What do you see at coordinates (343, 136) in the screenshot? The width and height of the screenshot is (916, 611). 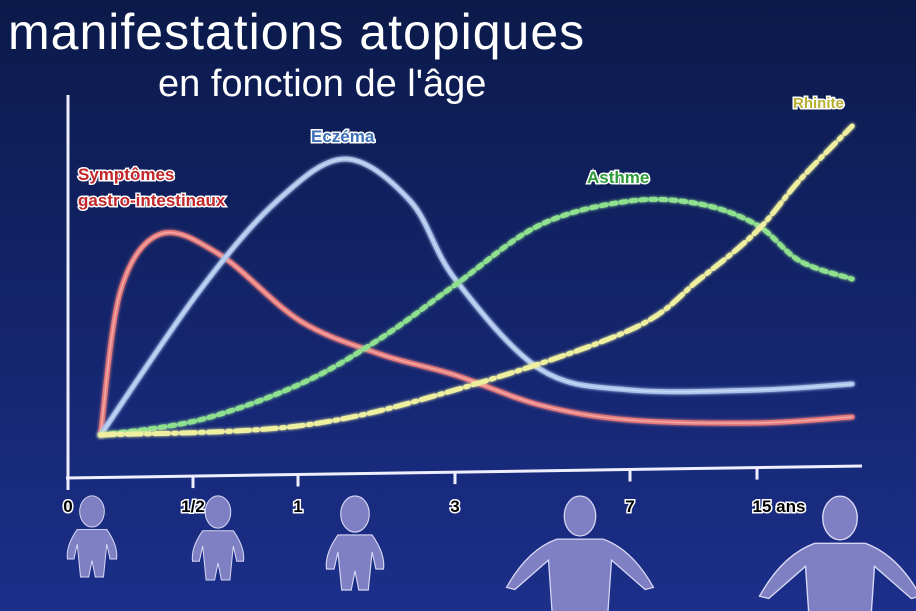 I see `series-label-eczema: Eczéma` at bounding box center [343, 136].